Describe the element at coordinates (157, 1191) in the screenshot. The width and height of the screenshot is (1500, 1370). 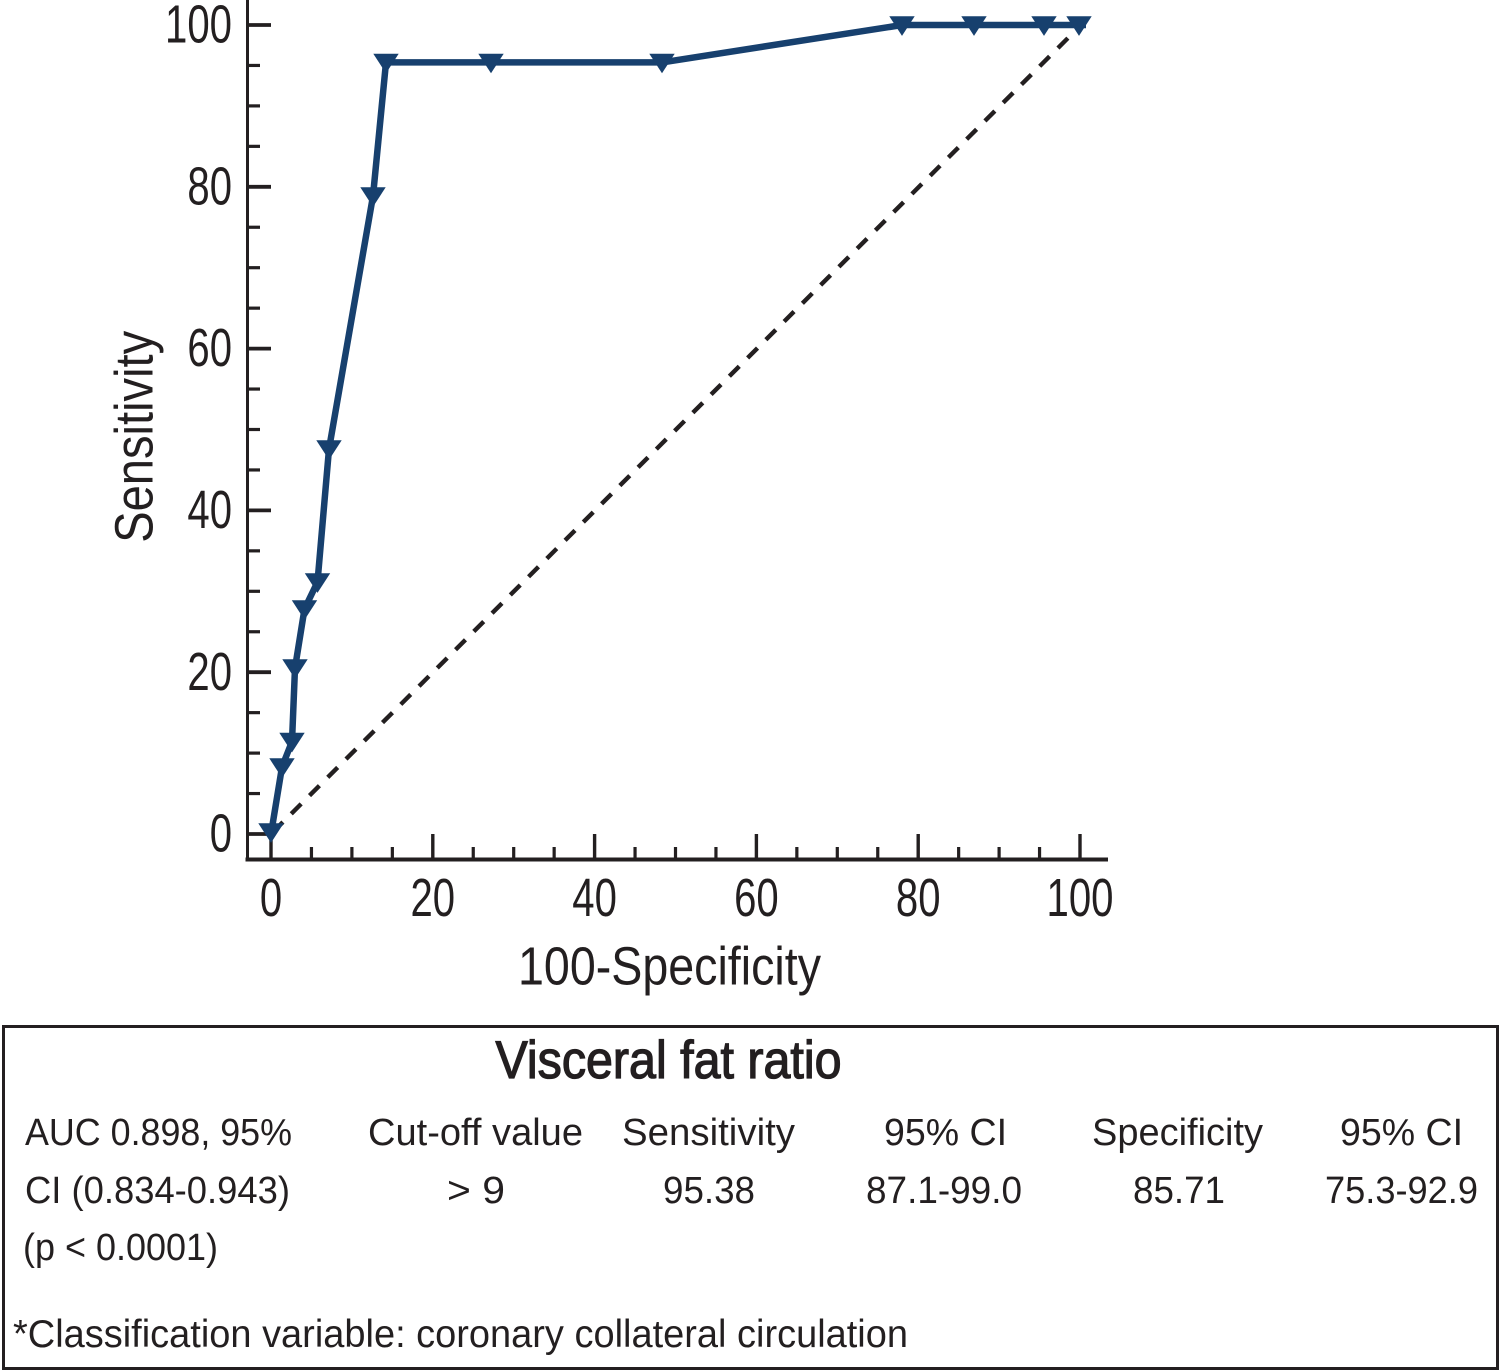
I see `svg-text: CI (0.834-0.943)` at that location.